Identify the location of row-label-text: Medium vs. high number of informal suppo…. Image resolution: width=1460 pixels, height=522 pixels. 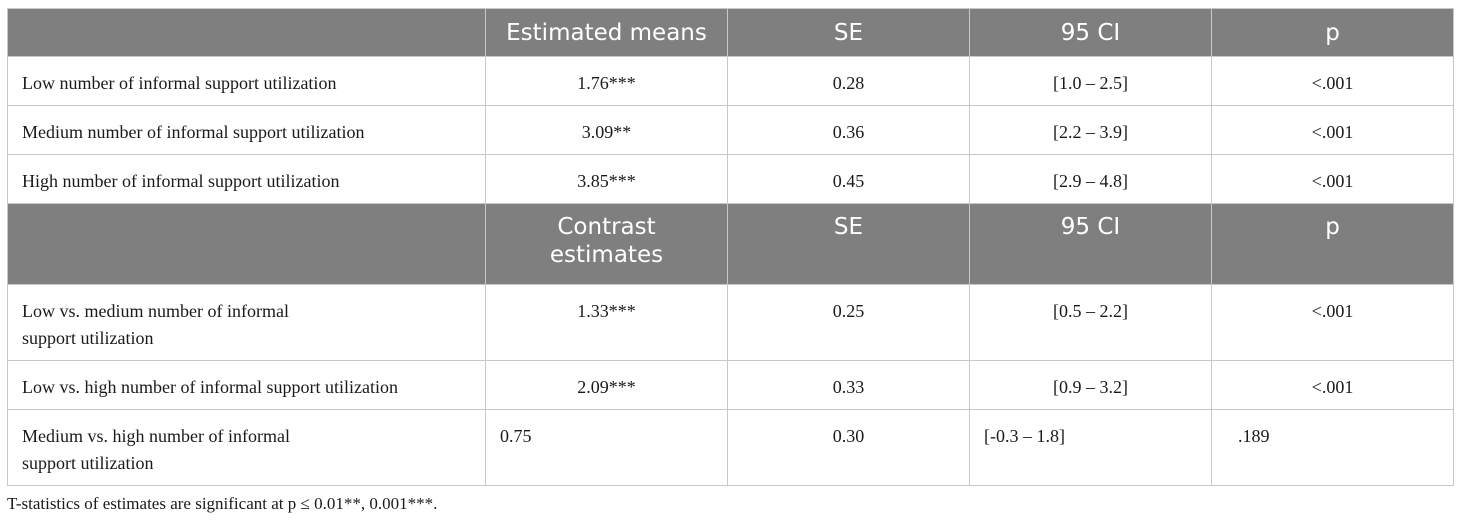
(156, 449).